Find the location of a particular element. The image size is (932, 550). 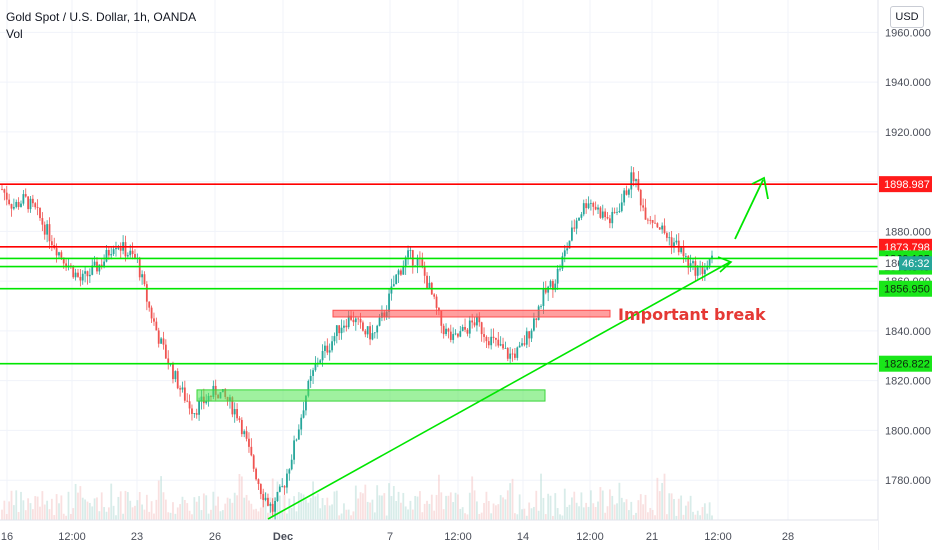

trendline-arrowhead is located at coordinates (725, 264).